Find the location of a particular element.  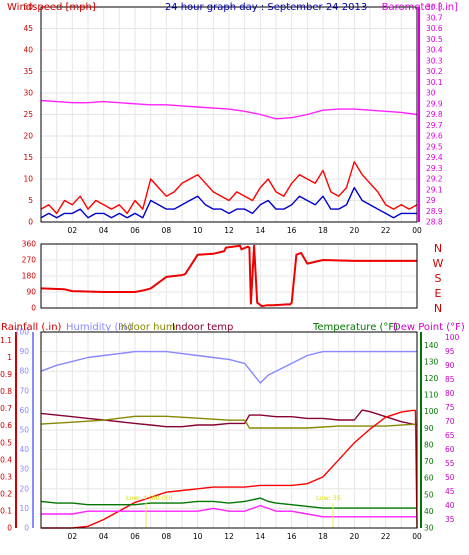

temperature-tick-label: 70 is located at coordinates (429, 461).